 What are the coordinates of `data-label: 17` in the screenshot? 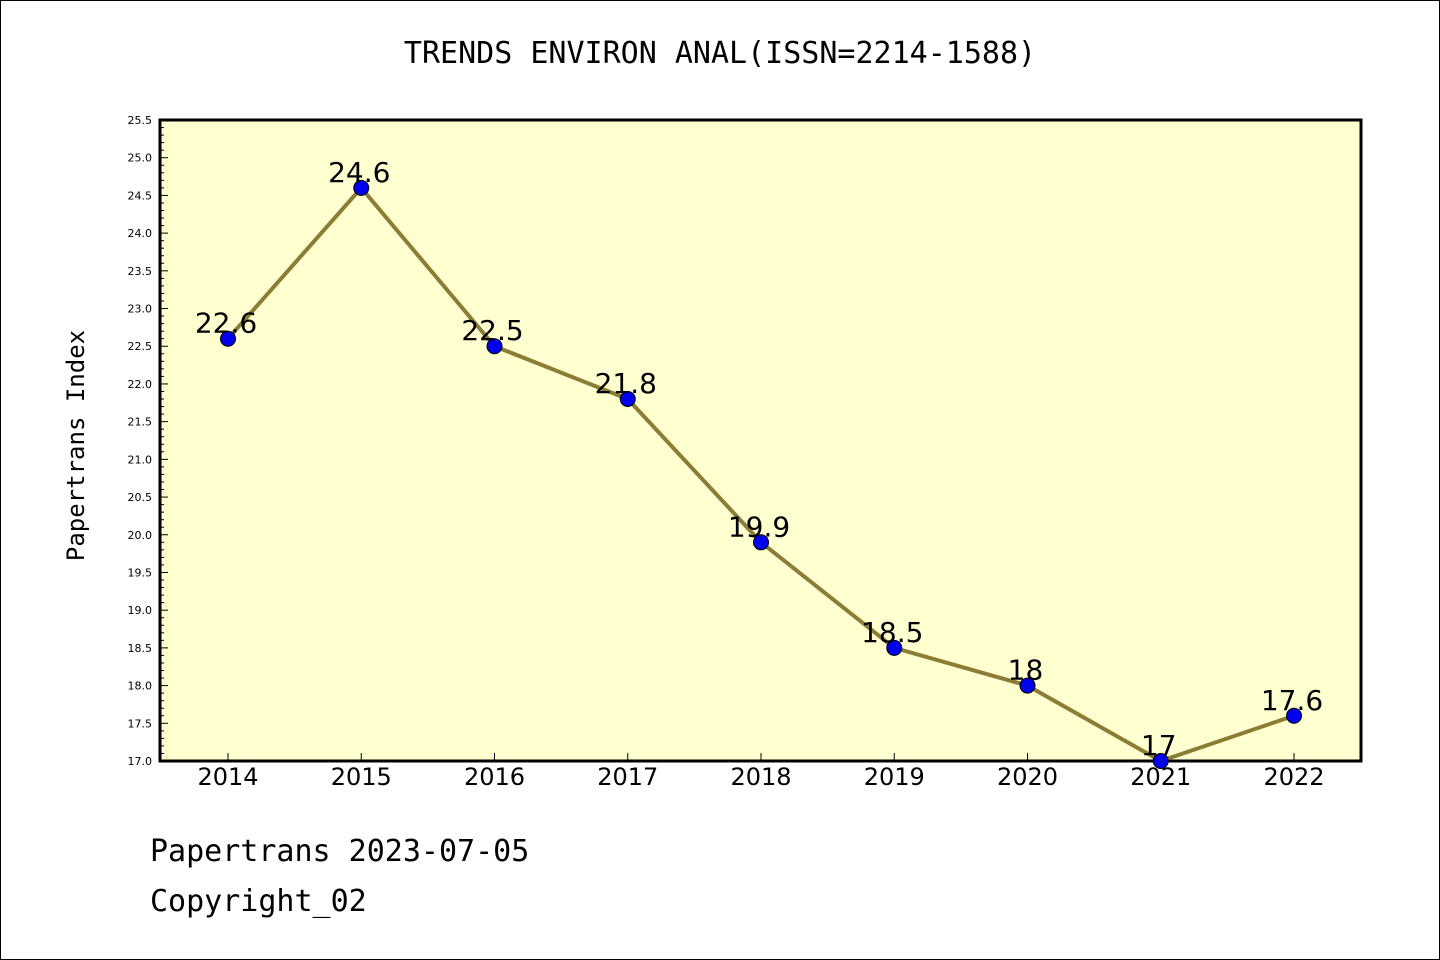 It's located at (1159, 745).